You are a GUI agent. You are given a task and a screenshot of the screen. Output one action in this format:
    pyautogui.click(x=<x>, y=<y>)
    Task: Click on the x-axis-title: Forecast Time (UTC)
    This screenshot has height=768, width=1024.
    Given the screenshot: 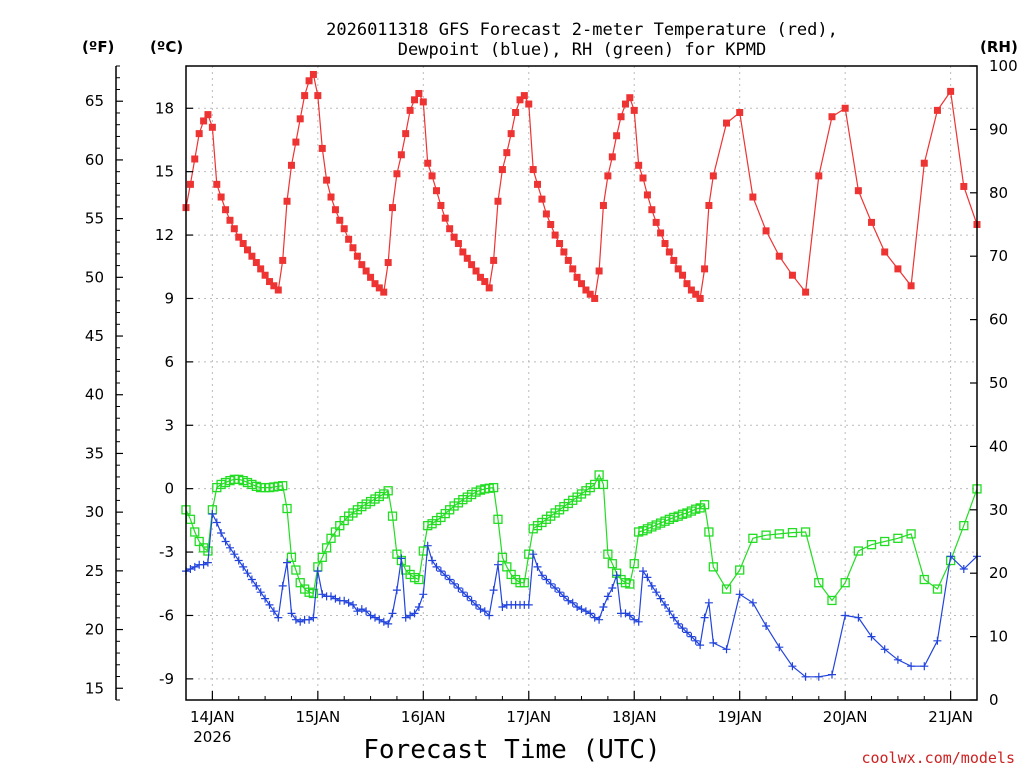 What is the action you would take?
    pyautogui.click(x=511, y=750)
    